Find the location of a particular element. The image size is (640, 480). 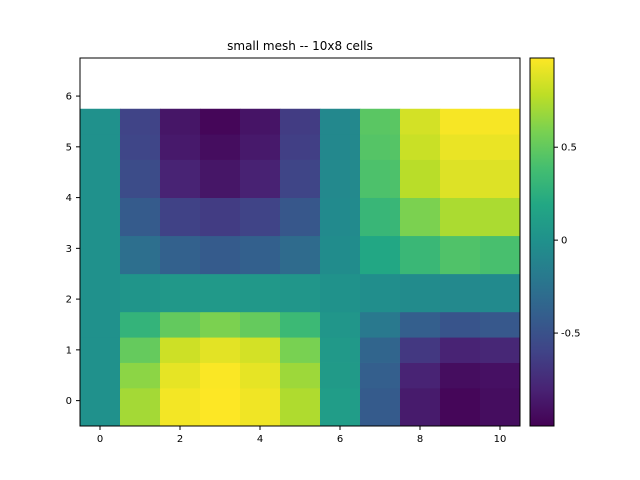

colorbar-tick-label: 0.5 is located at coordinates (569, 148).